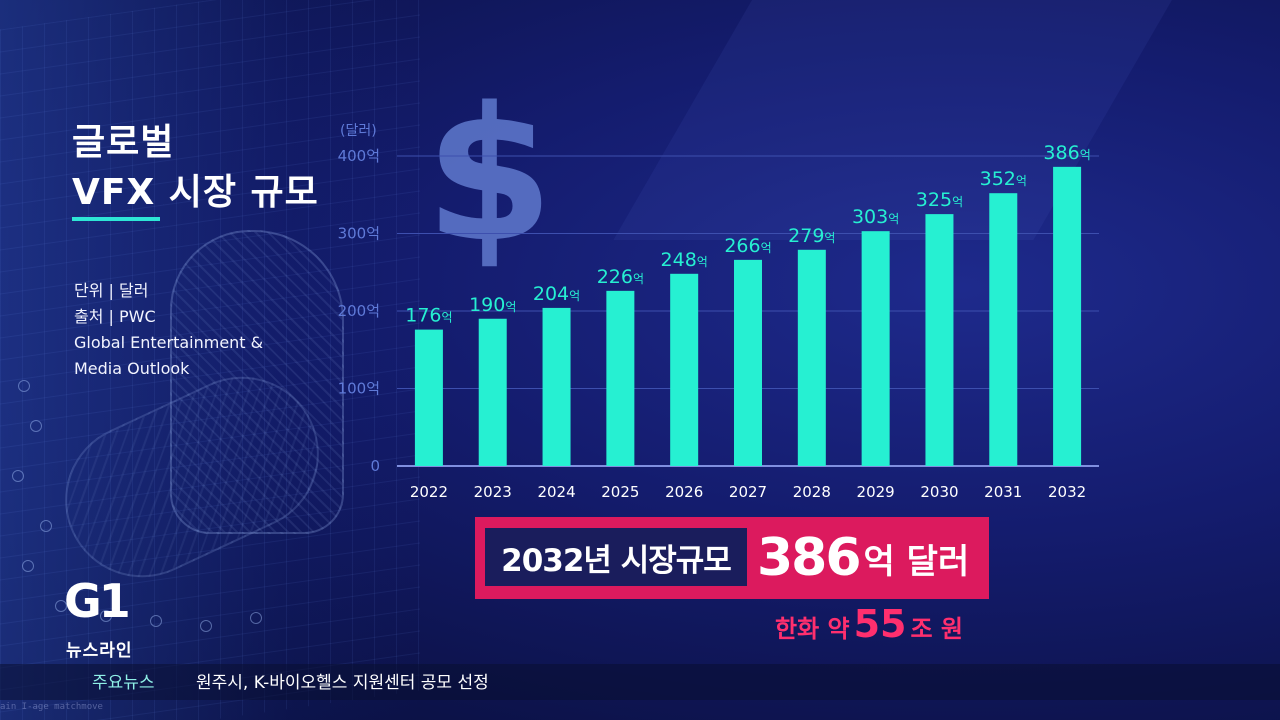 The width and height of the screenshot is (1280, 720). What do you see at coordinates (111, 290) in the screenshot?
I see `unit-label: 단위 | 달러` at bounding box center [111, 290].